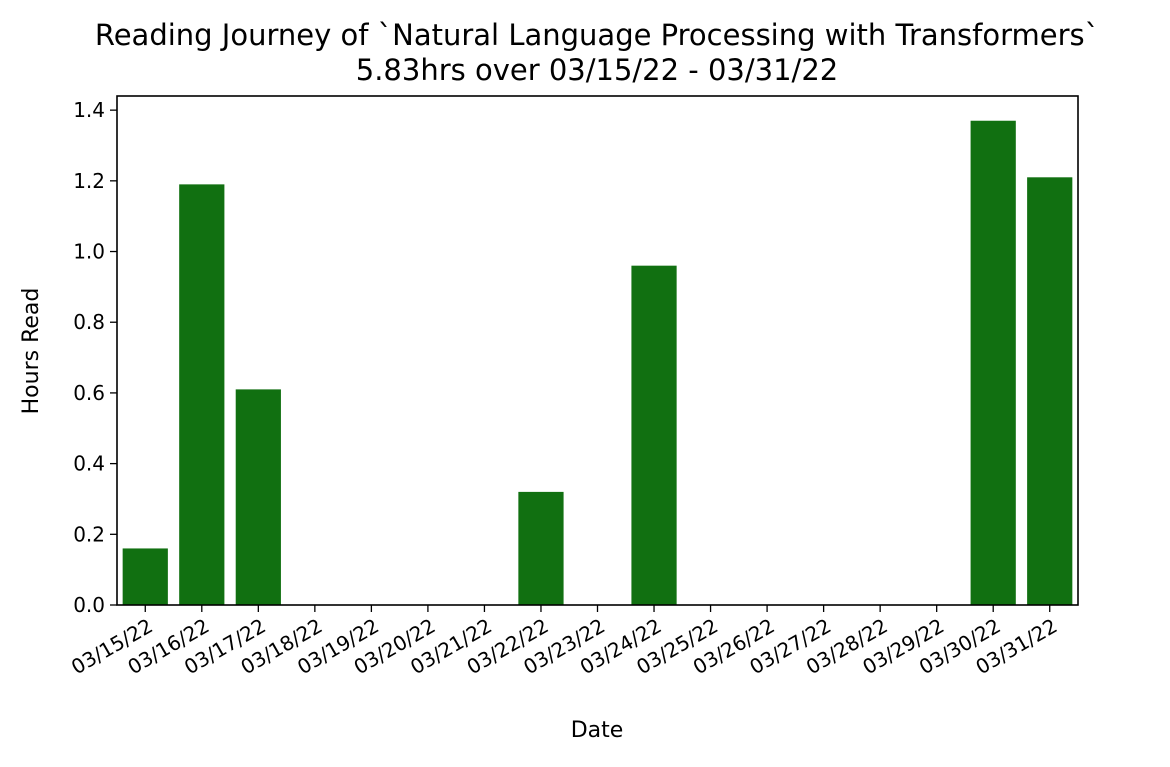  Describe the element at coordinates (89, 110) in the screenshot. I see `y-tick-label: 1.4` at that location.